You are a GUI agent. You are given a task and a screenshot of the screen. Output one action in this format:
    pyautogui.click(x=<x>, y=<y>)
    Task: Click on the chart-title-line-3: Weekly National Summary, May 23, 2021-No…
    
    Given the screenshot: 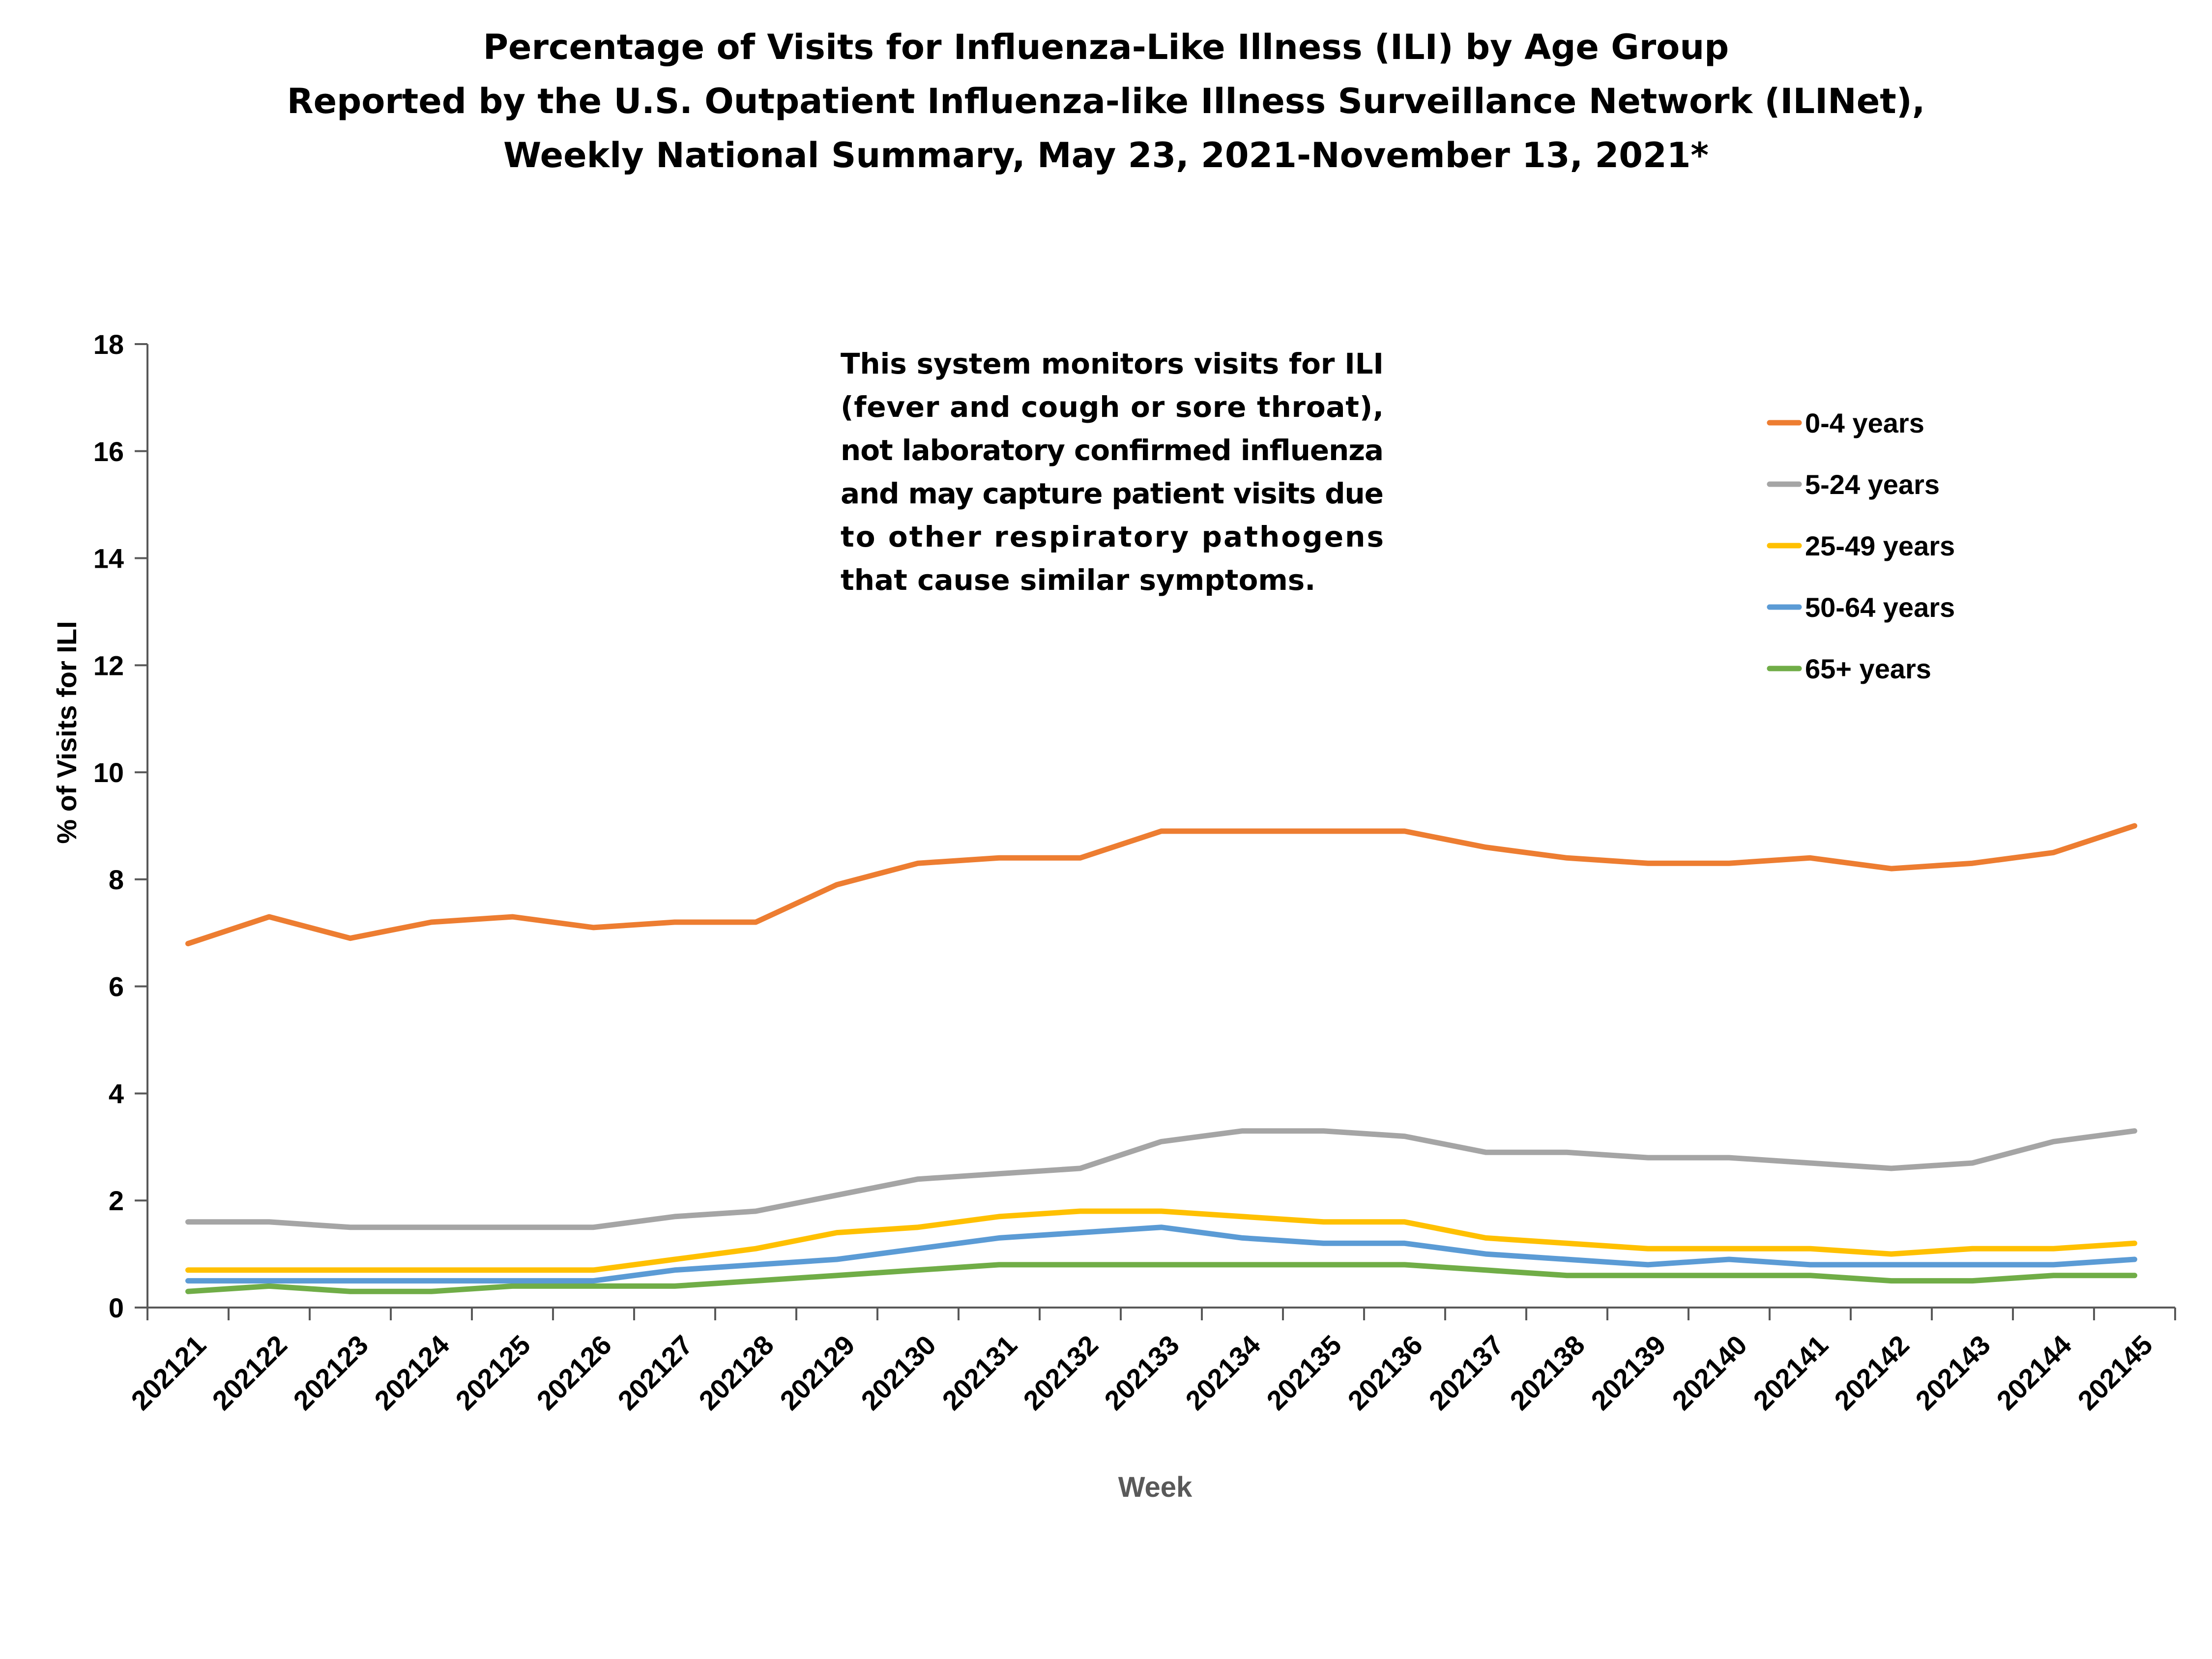 What is the action you would take?
    pyautogui.click(x=1106, y=155)
    